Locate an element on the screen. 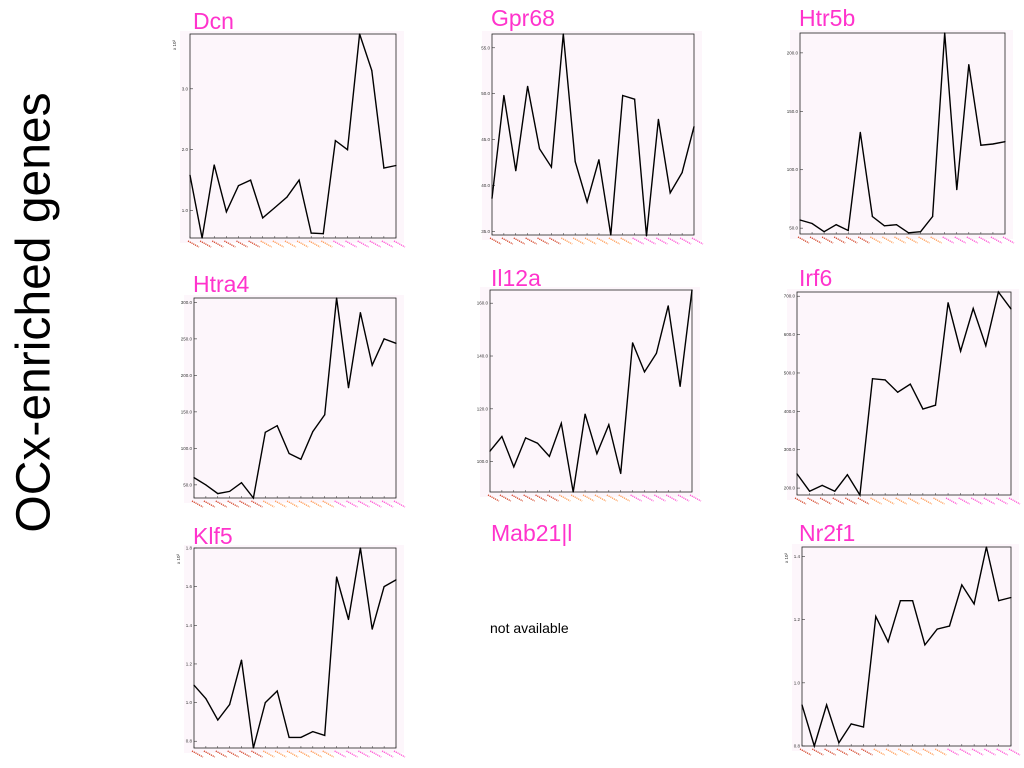 The width and height of the screenshot is (1024, 768). y-tick-label: 1.4 is located at coordinates (189, 625).